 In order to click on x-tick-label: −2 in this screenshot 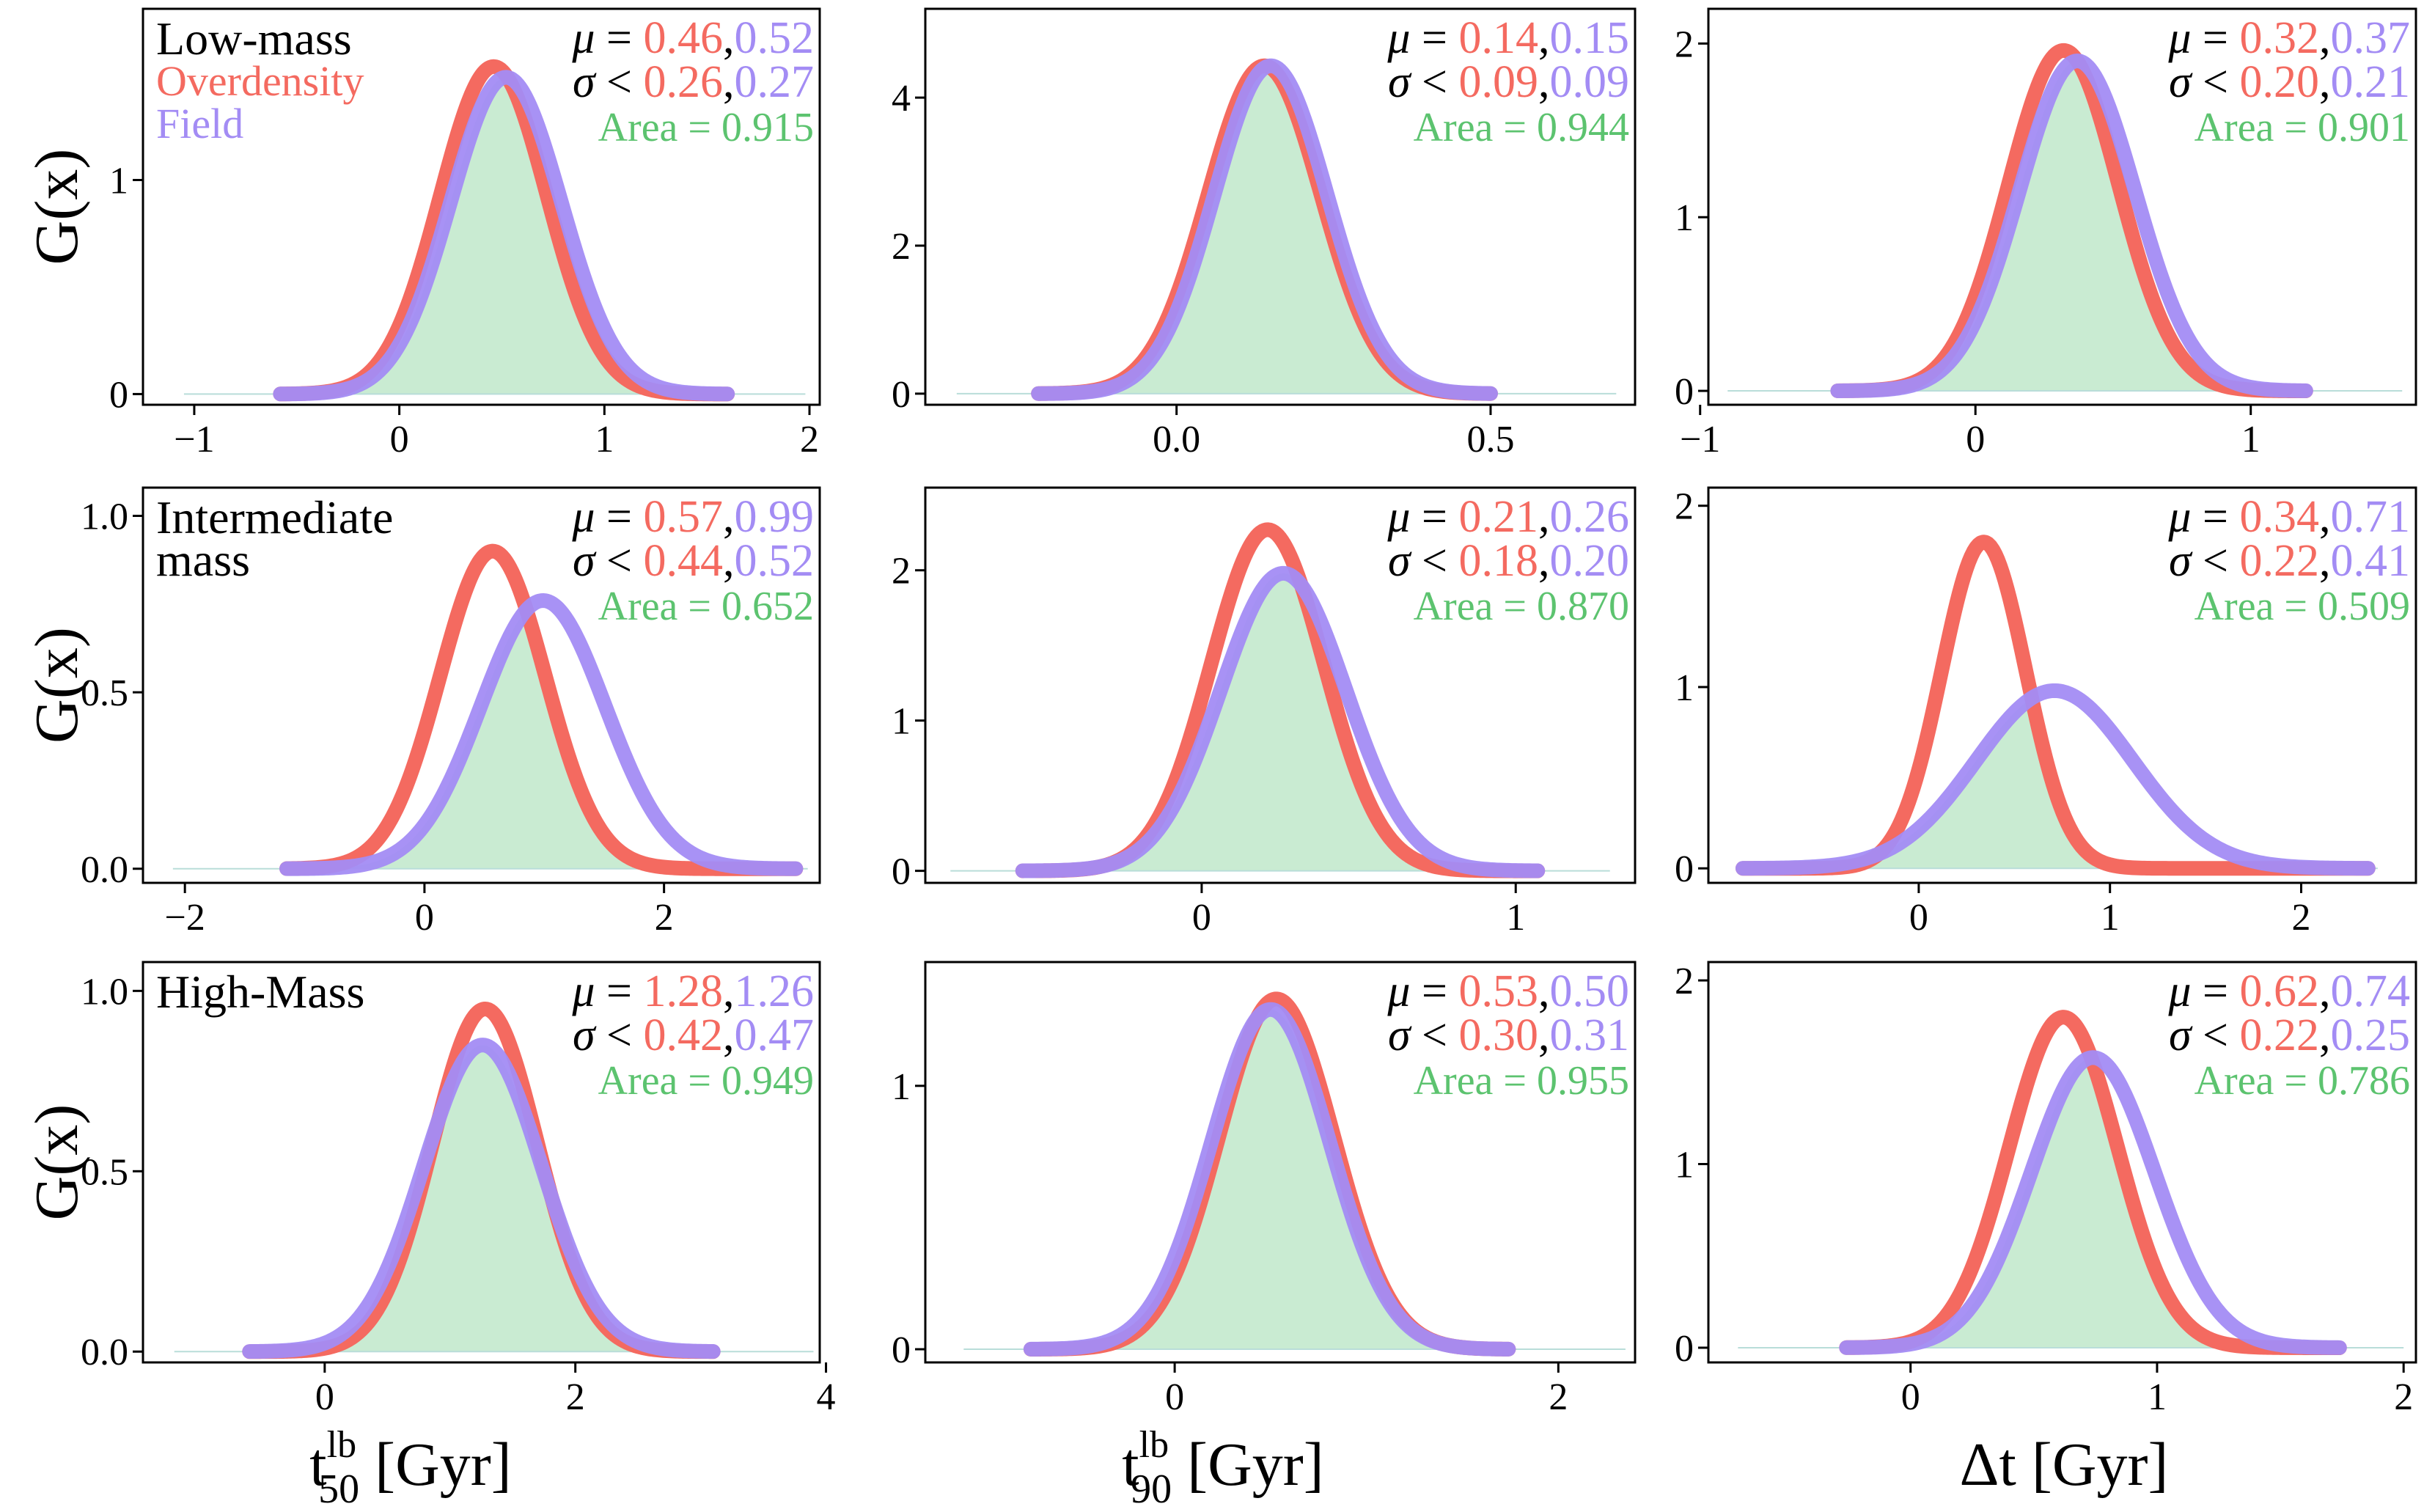, I will do `click(185, 918)`.